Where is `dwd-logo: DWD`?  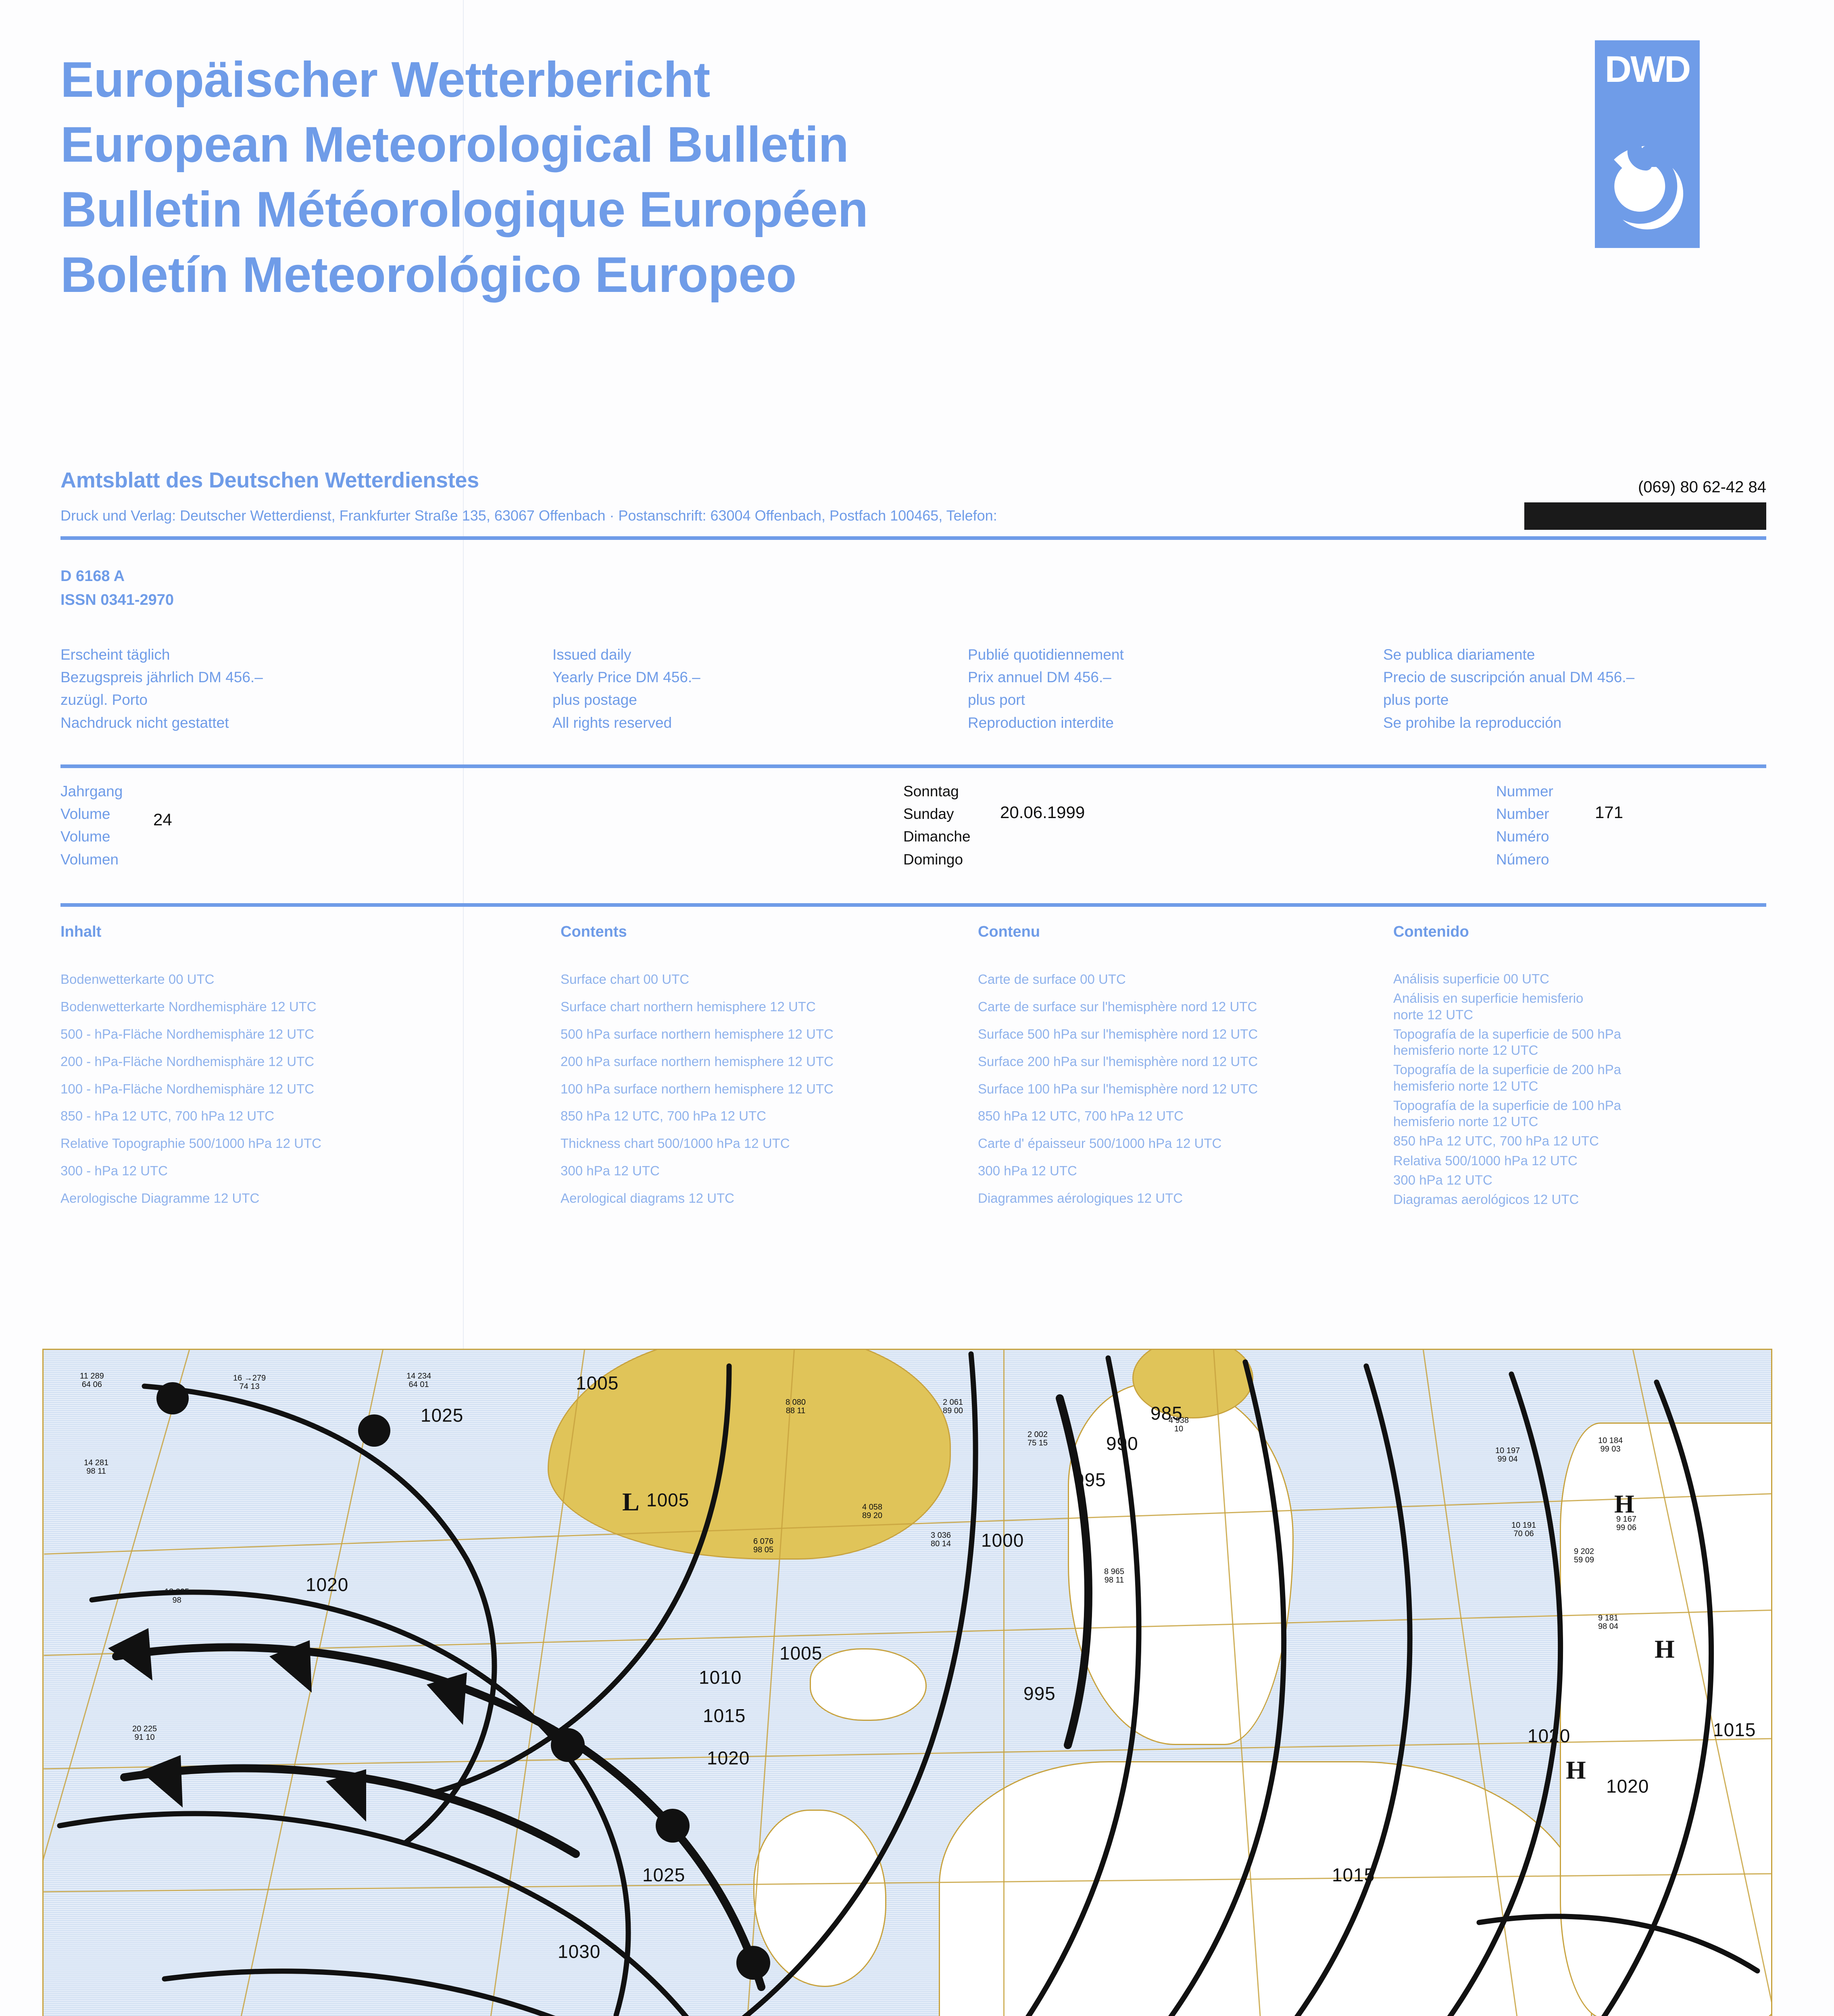
dwd-logo: DWD is located at coordinates (1654, 189).